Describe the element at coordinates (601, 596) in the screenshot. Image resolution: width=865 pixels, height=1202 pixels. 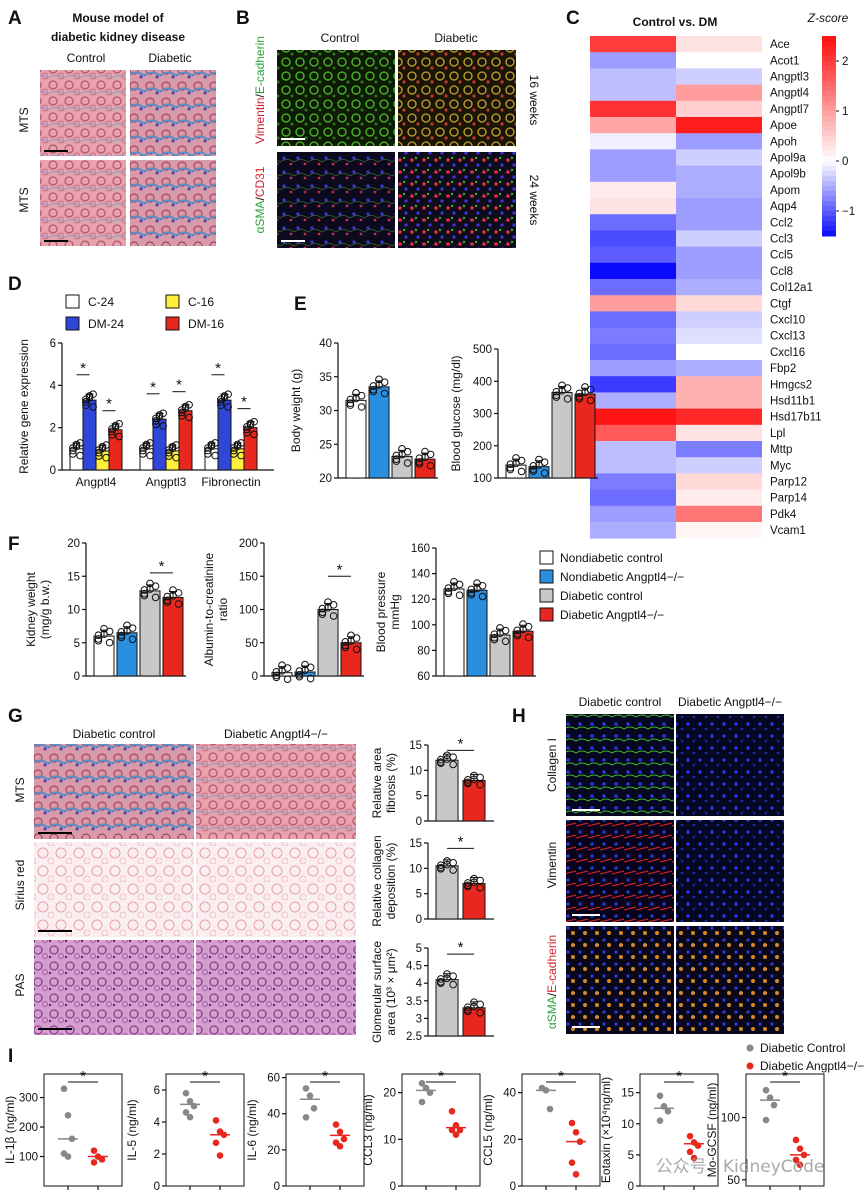
I see `legend-label: Diabetic control` at that location.